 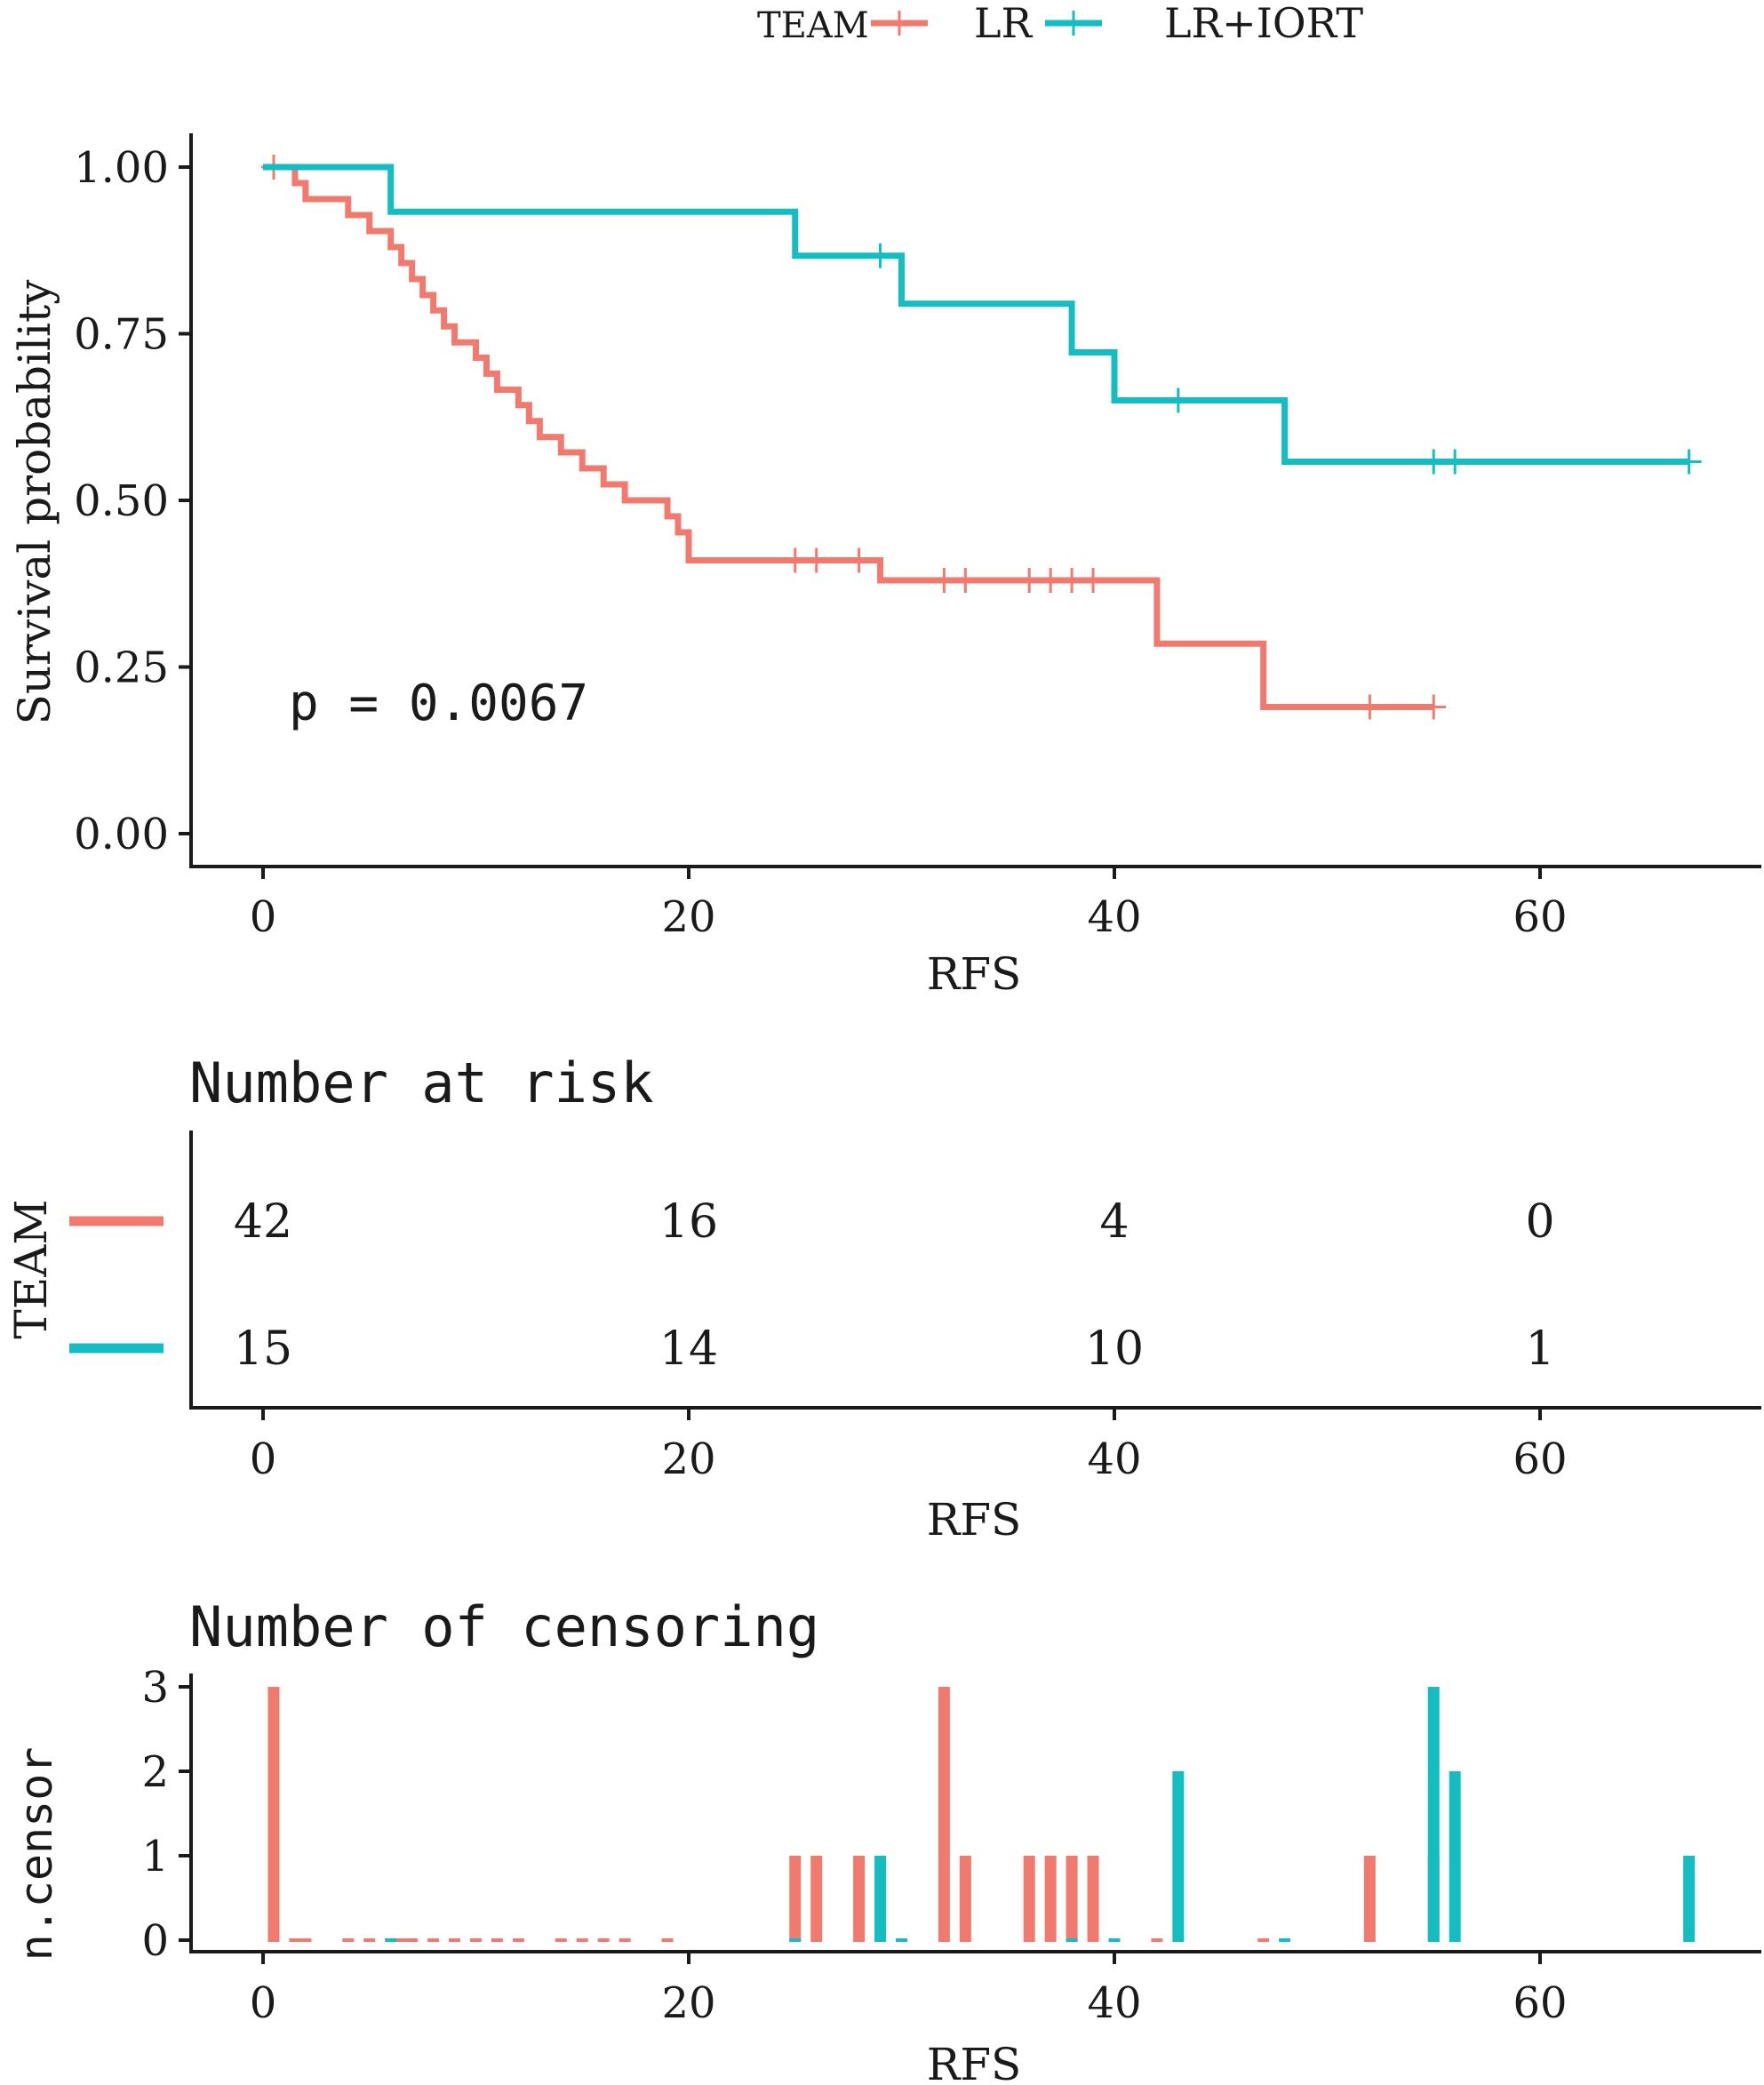 I want to click on legend-items: LR LR+IORT, so click(x=1117, y=23).